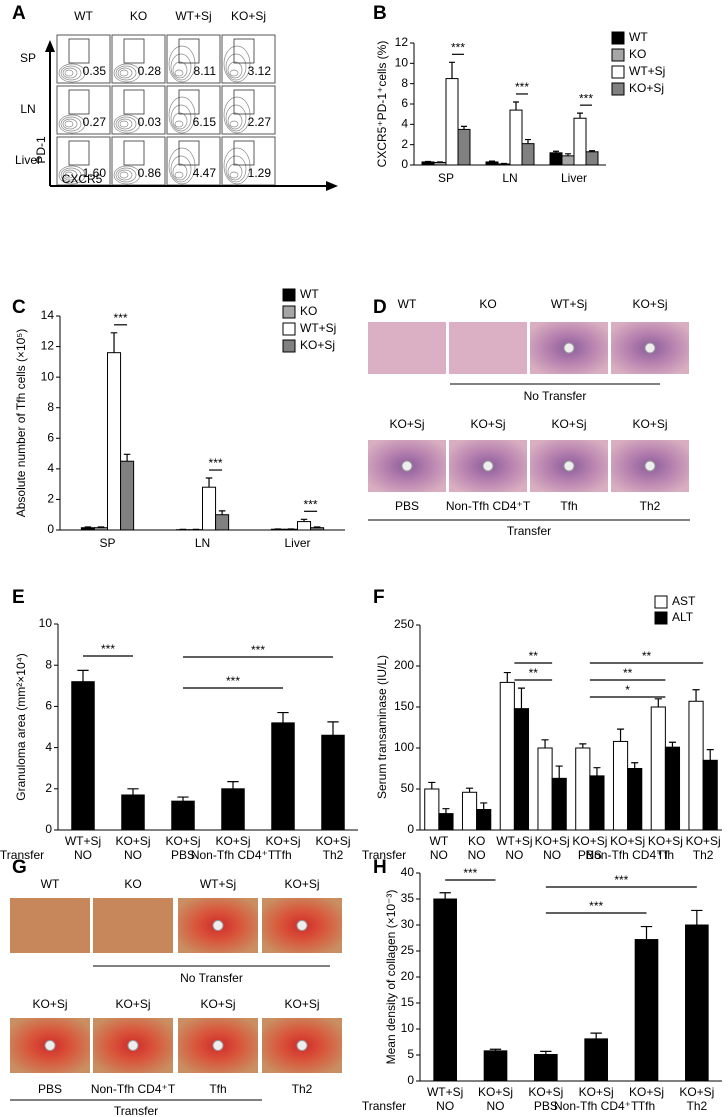  What do you see at coordinates (19, 867) in the screenshot?
I see `panel-letter: G` at bounding box center [19, 867].